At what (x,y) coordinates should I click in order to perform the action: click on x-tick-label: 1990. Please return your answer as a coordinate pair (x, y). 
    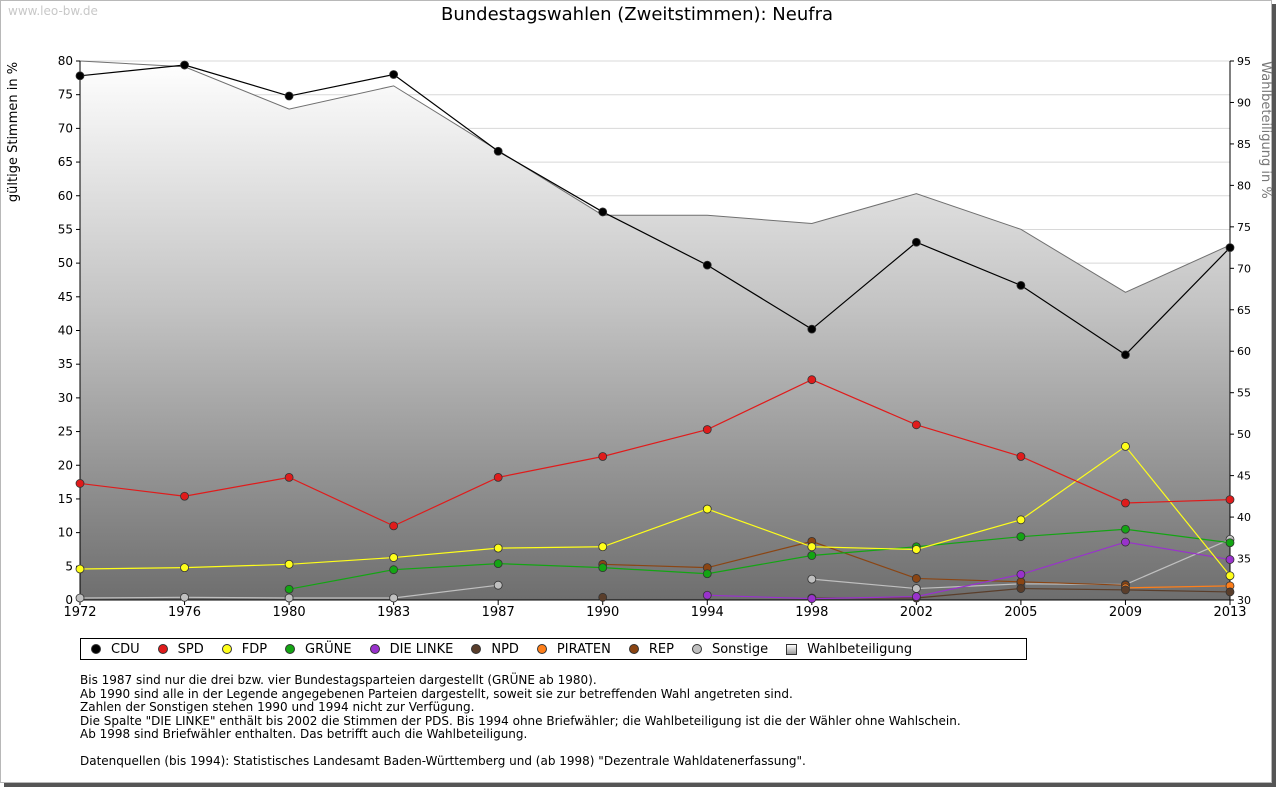
    Looking at the image, I should click on (602, 612).